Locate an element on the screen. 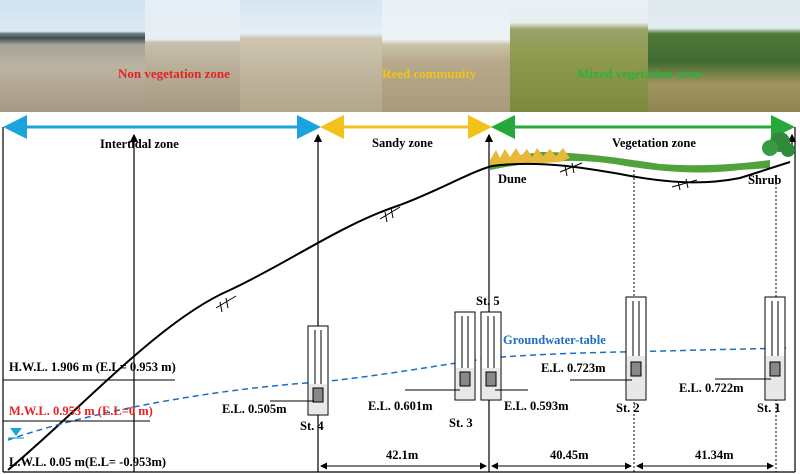 The image size is (800, 474). station-3-elevation: E.L. 0.601m is located at coordinates (400, 406).